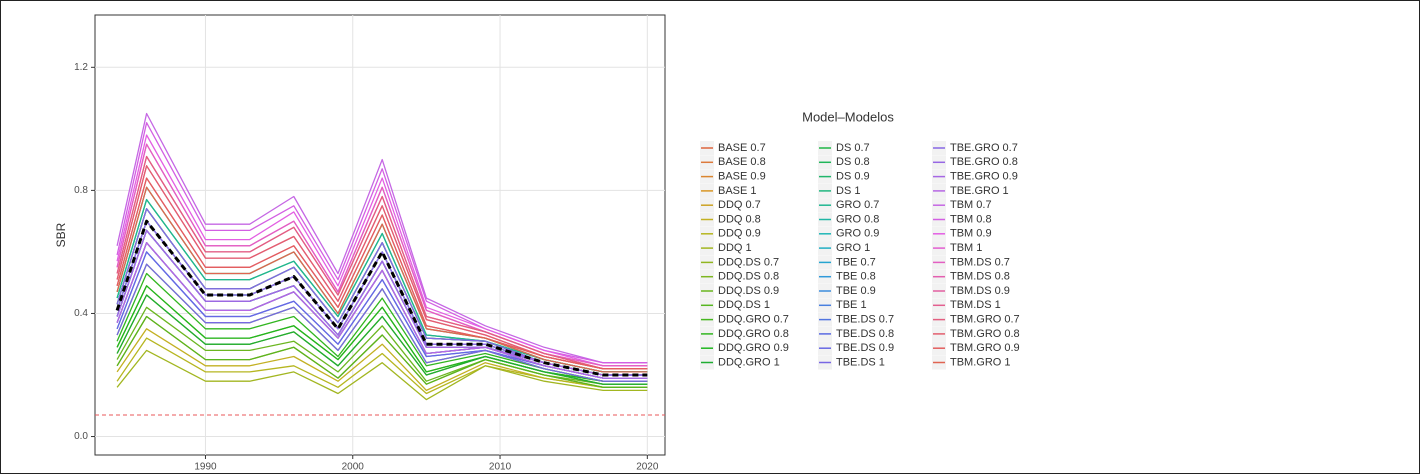  I want to click on legend-label: DDQ.DS 1, so click(744, 305).